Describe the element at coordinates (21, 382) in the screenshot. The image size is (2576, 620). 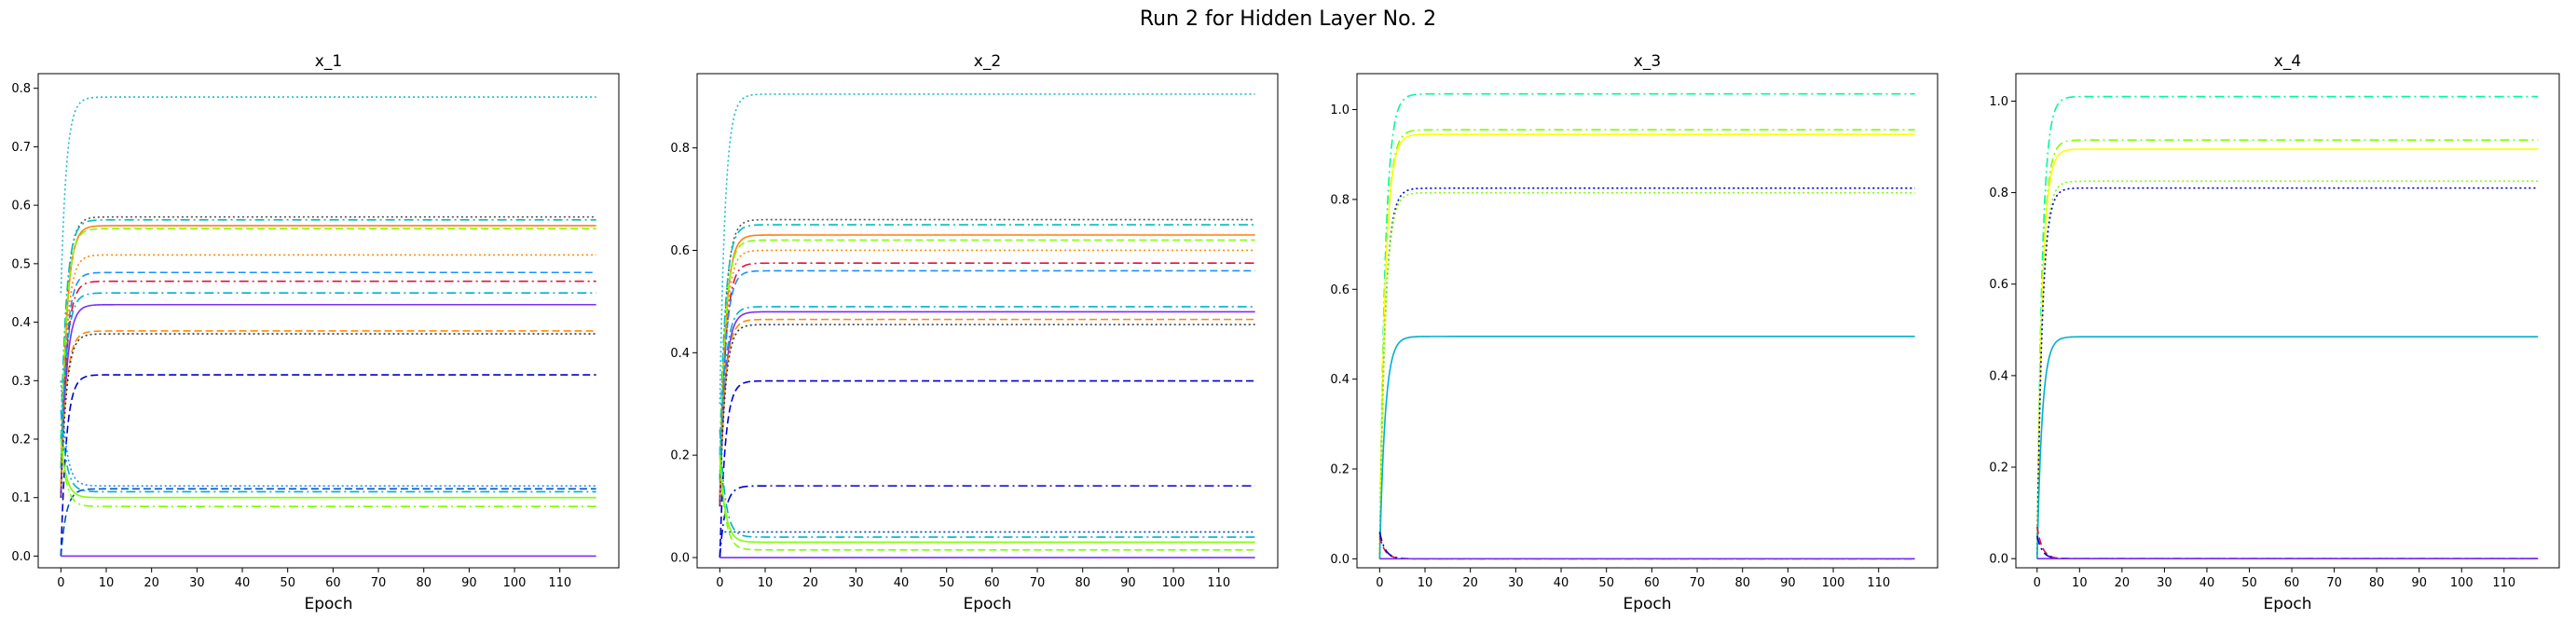
I see `y-tick-label: 0.3` at that location.